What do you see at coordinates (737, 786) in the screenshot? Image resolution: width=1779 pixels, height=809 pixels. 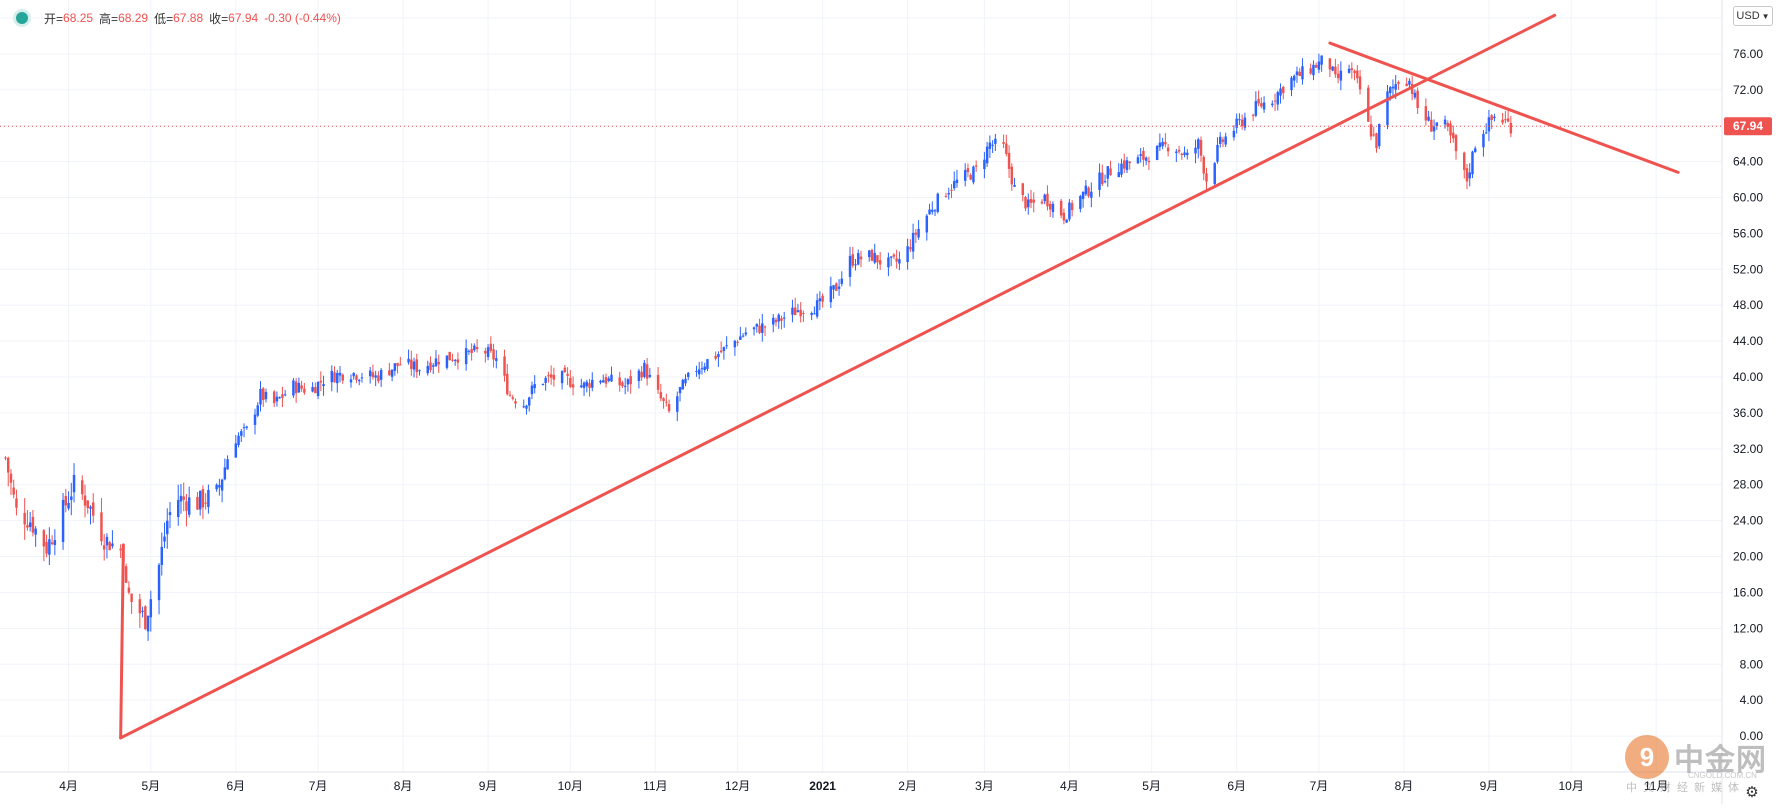 I see `time-axis-tick-label: 12月` at bounding box center [737, 786].